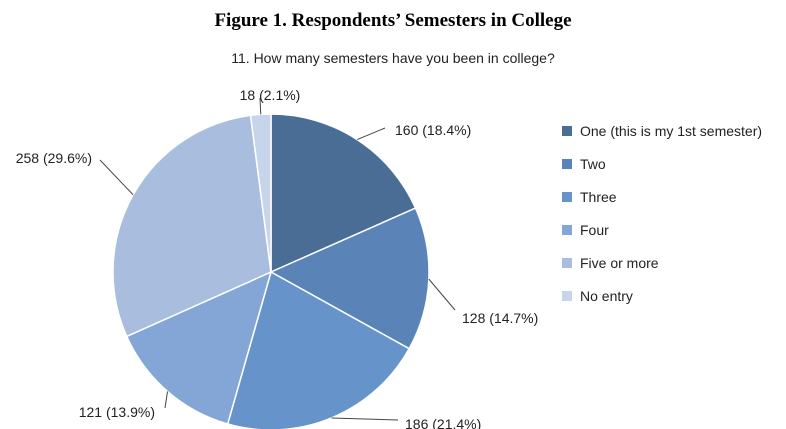  Describe the element at coordinates (433, 130) in the screenshot. I see `data-label: 160 (18.4%)` at that location.